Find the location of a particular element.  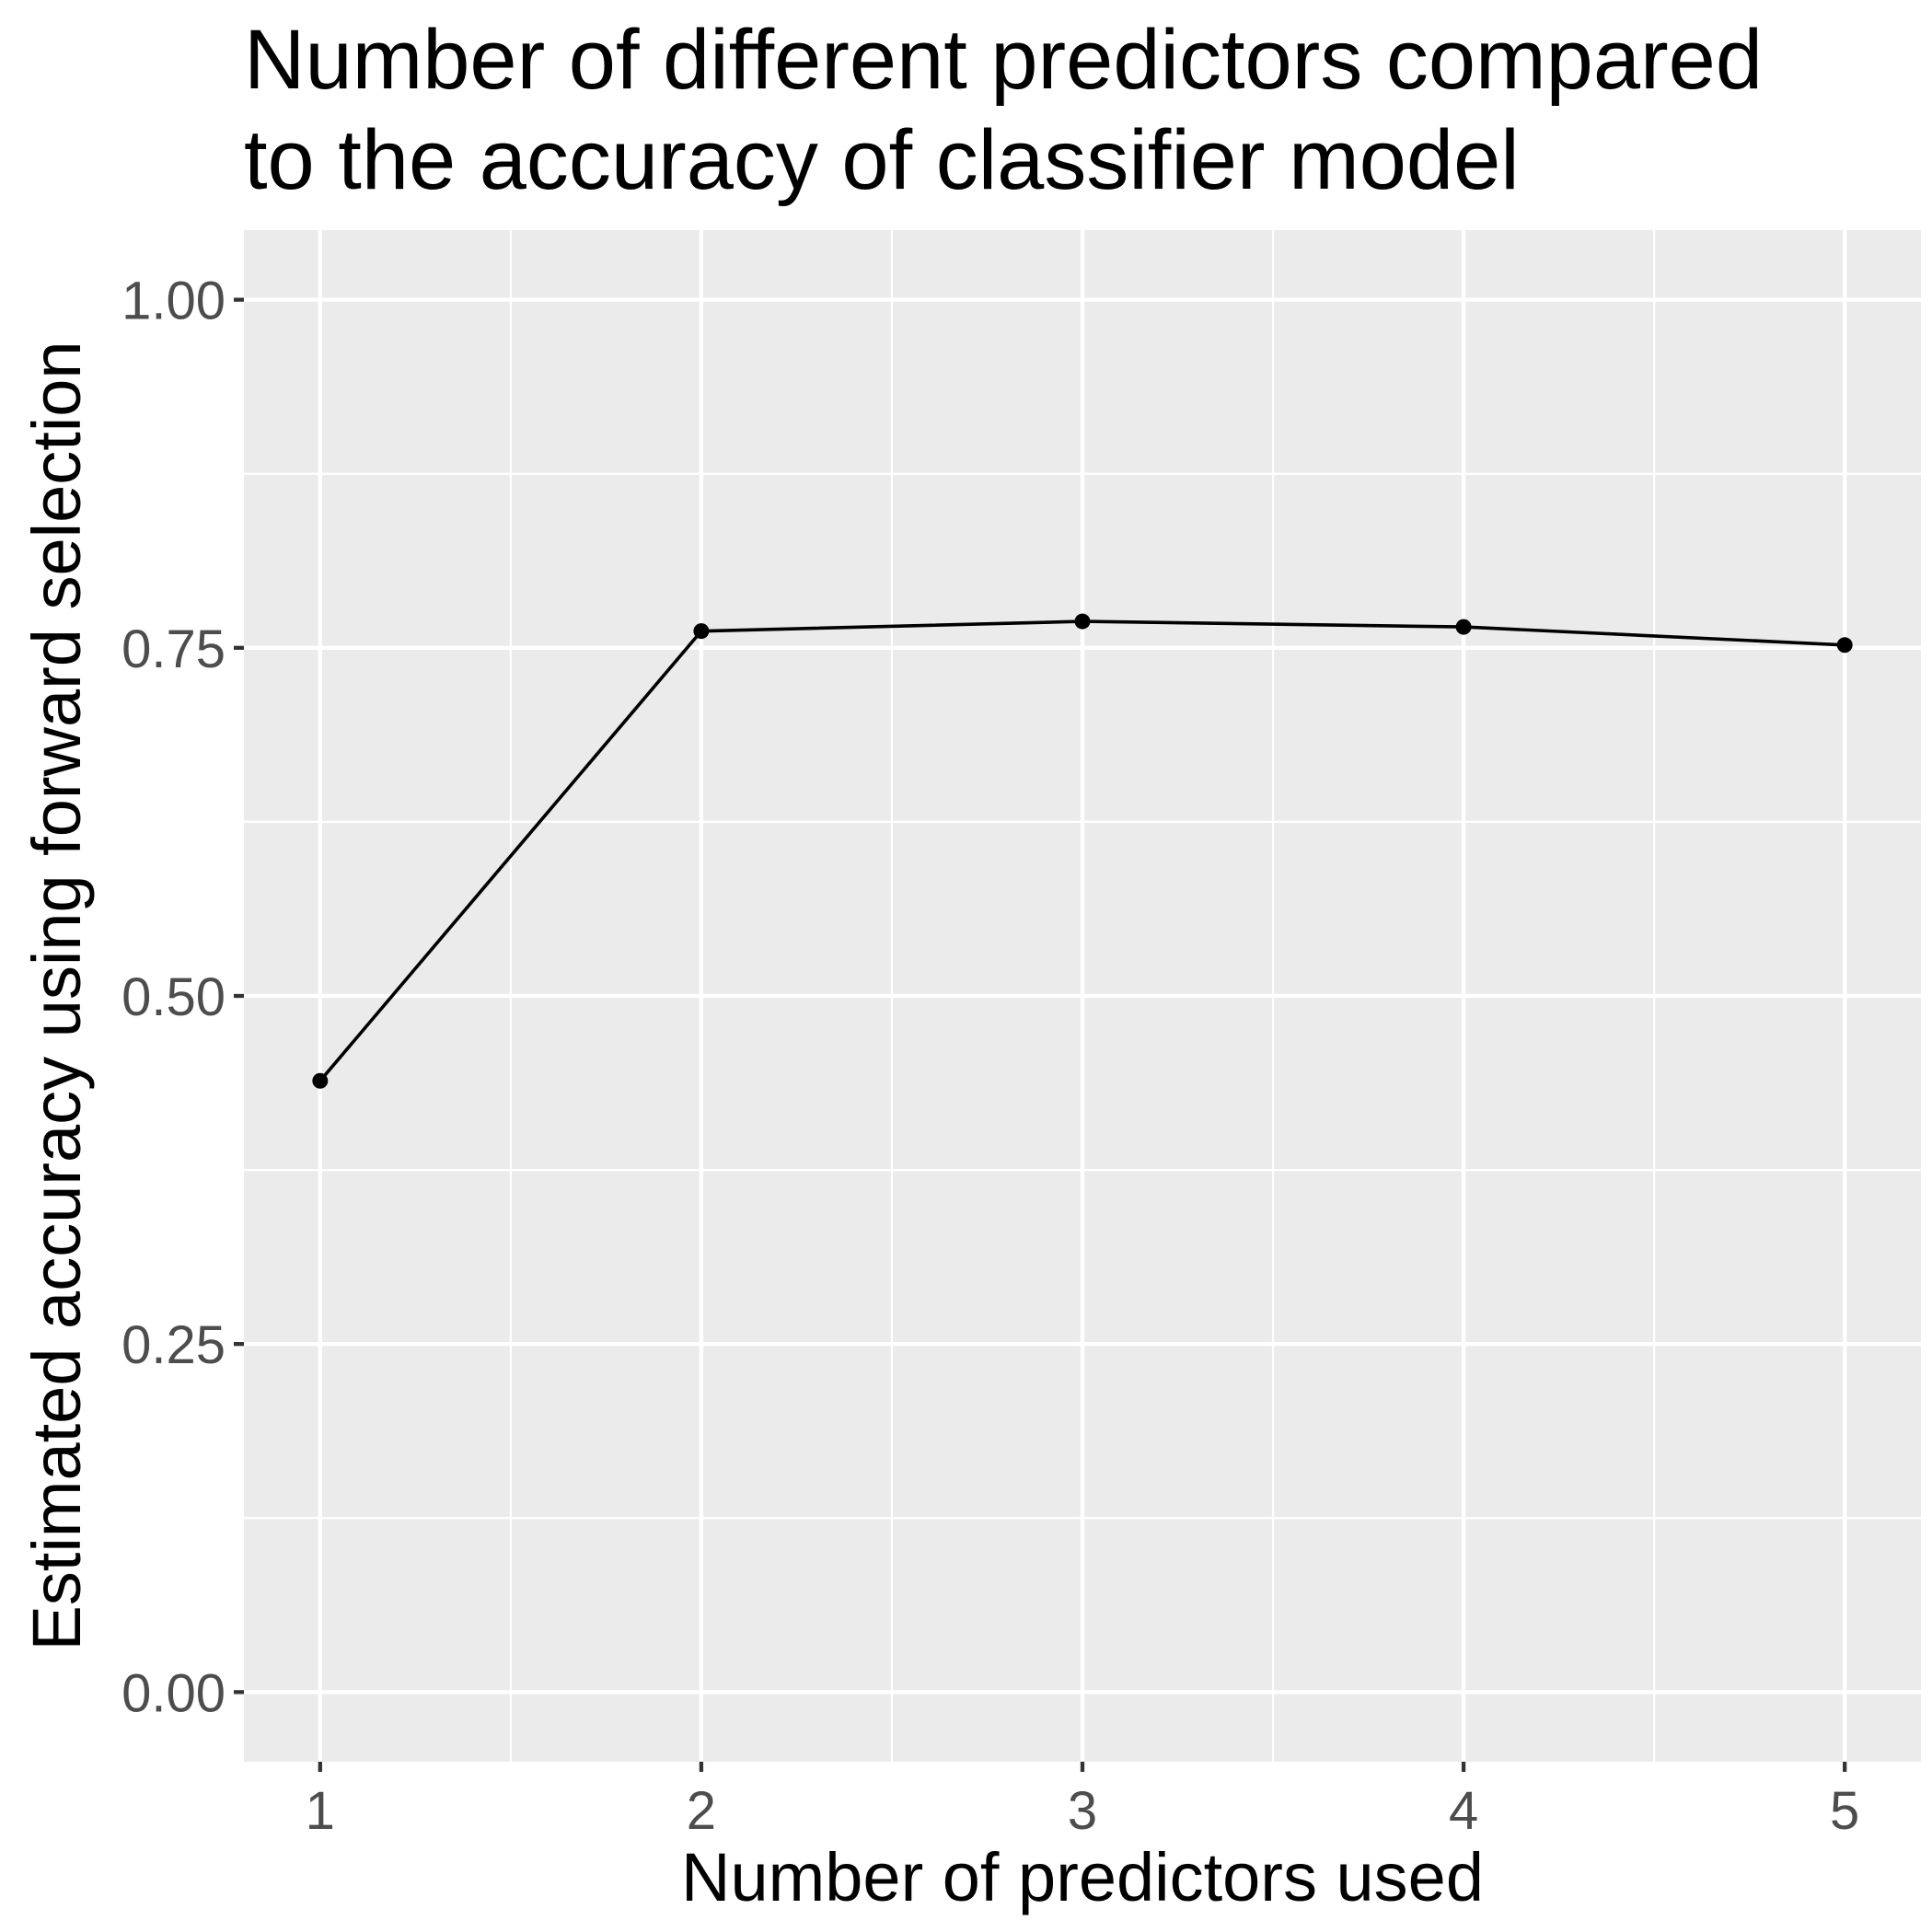

x-tick-label: 3 is located at coordinates (1083, 1811).